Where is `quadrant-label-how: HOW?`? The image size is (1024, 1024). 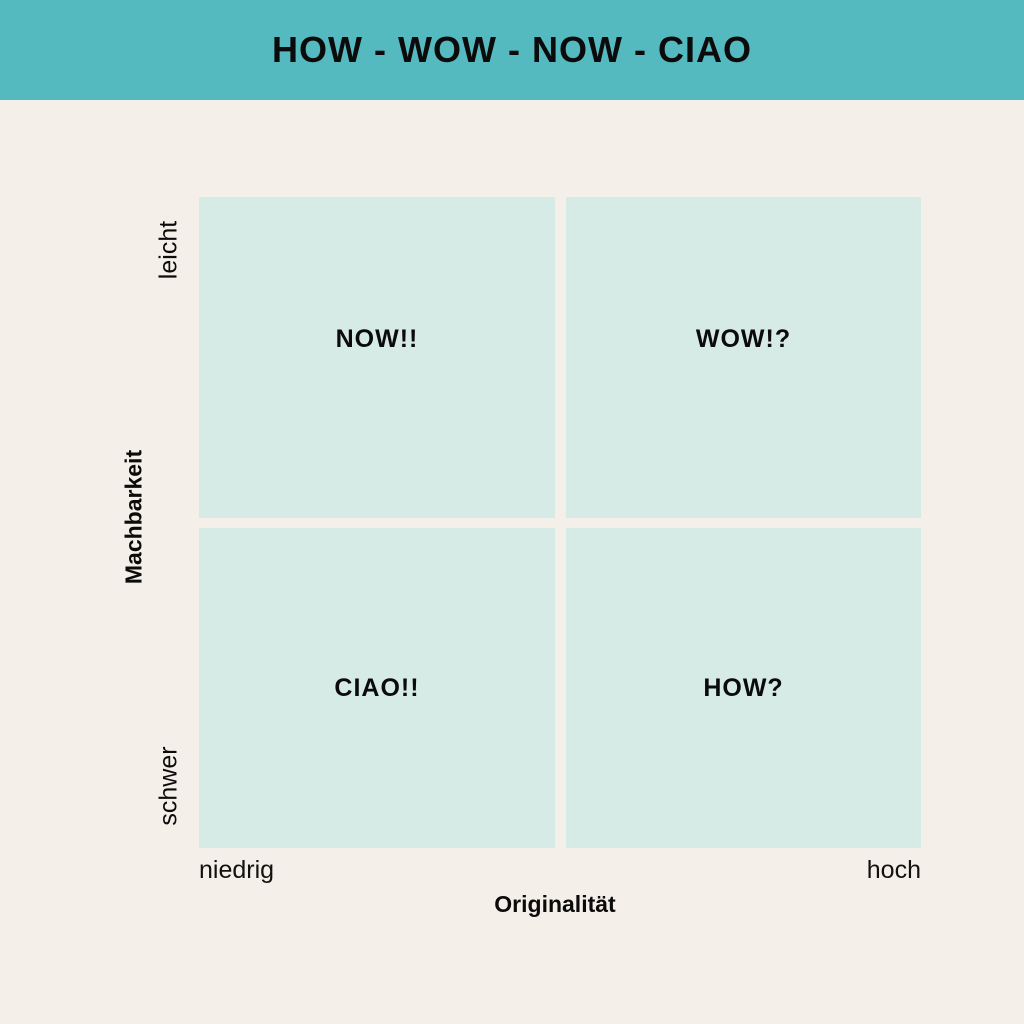
quadrant-label-how: HOW? is located at coordinates (743, 688).